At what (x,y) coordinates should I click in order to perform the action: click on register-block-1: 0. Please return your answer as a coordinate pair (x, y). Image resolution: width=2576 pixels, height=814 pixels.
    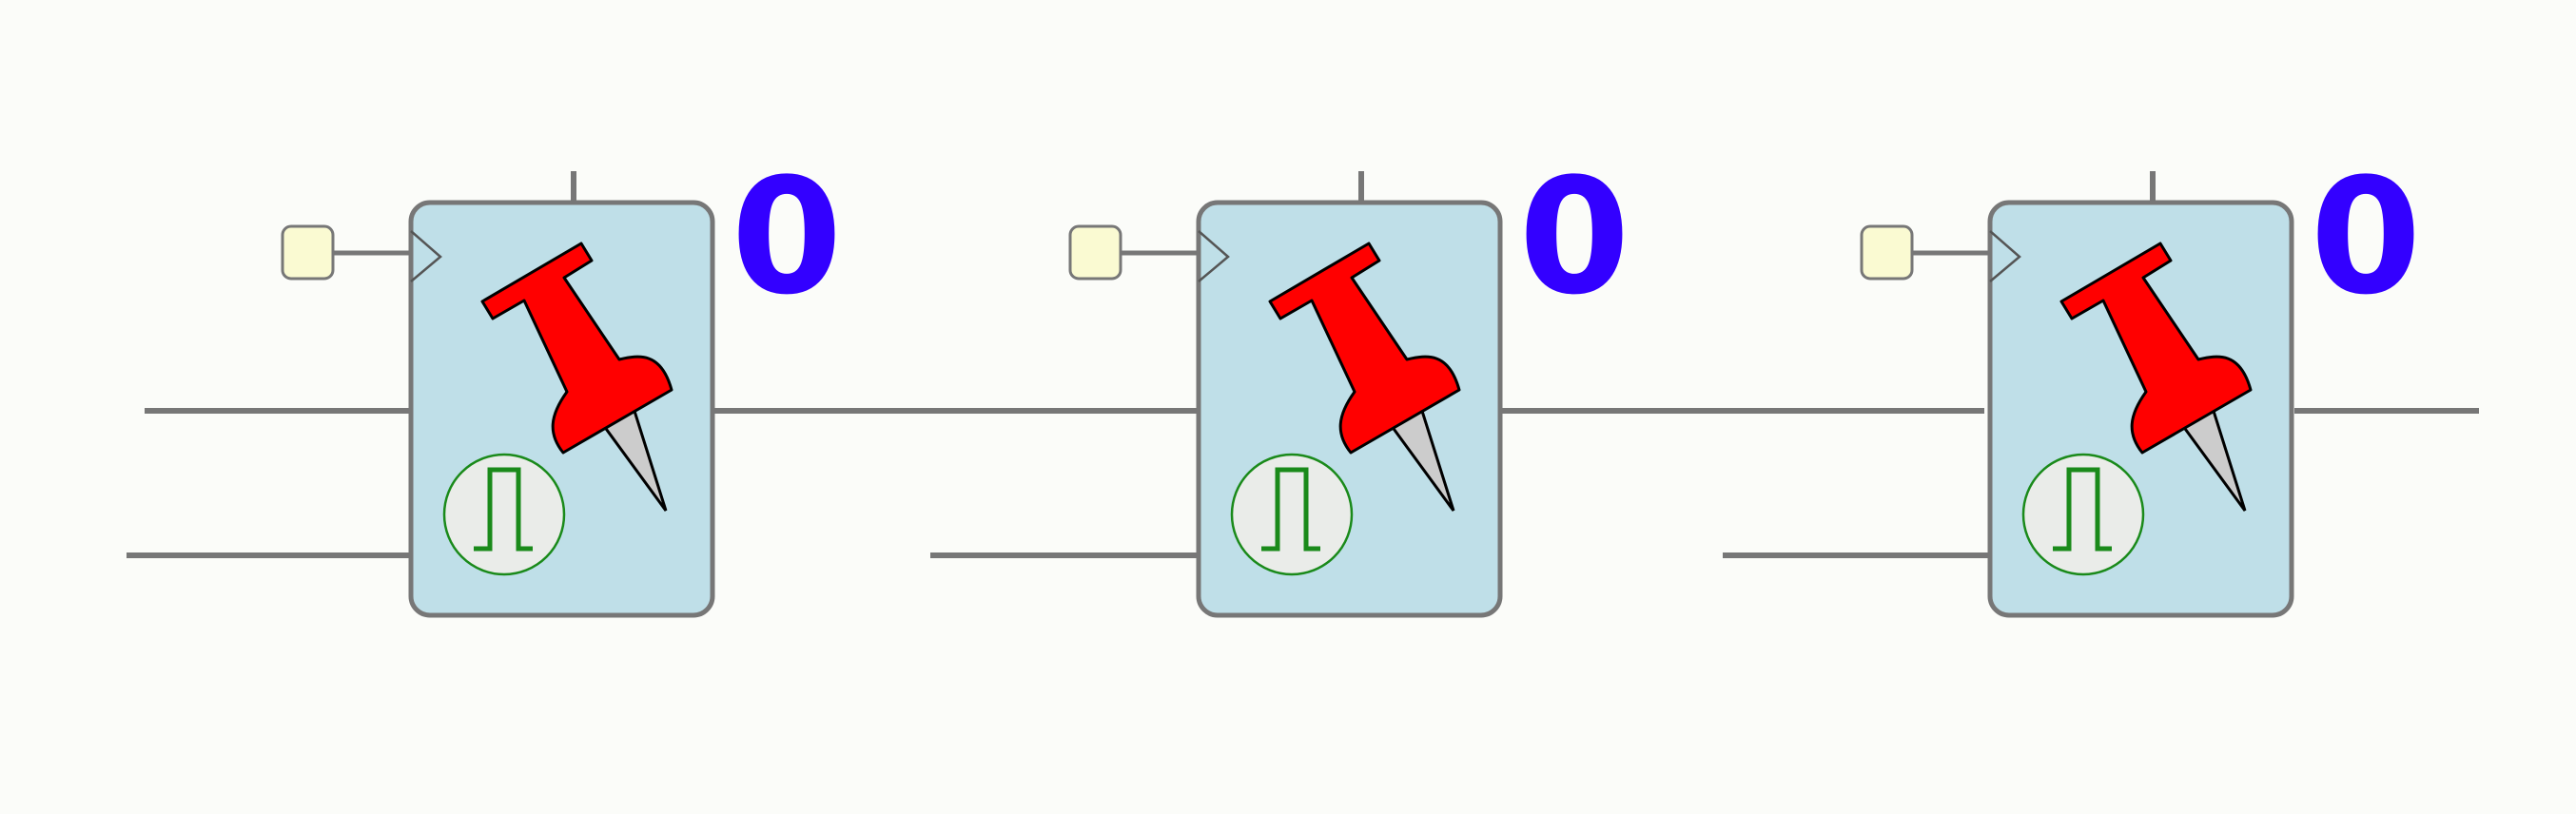
    Looking at the image, I should click on (562, 381).